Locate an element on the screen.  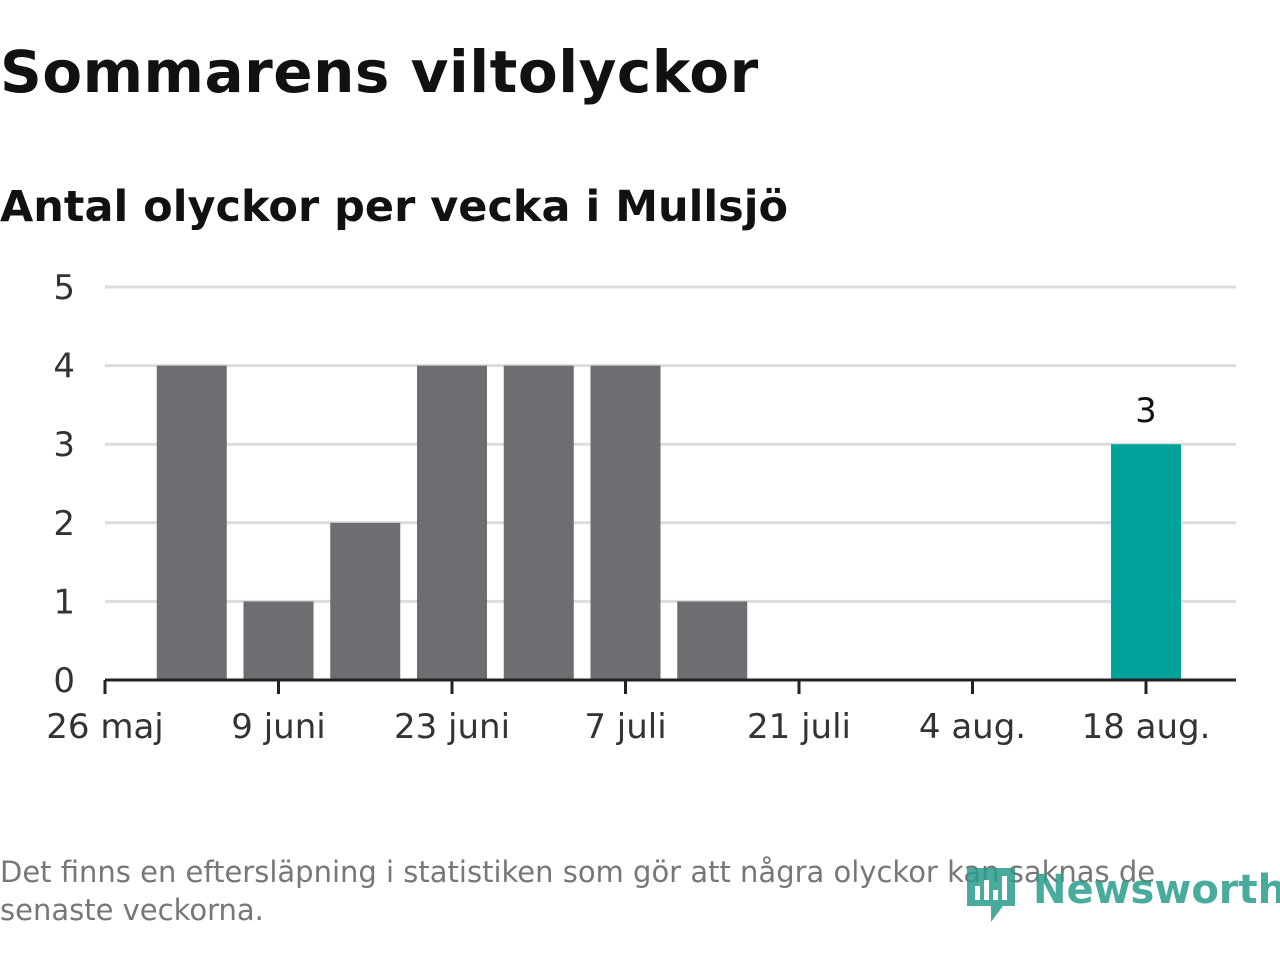
y-tick-label: 1 is located at coordinates (64, 602).